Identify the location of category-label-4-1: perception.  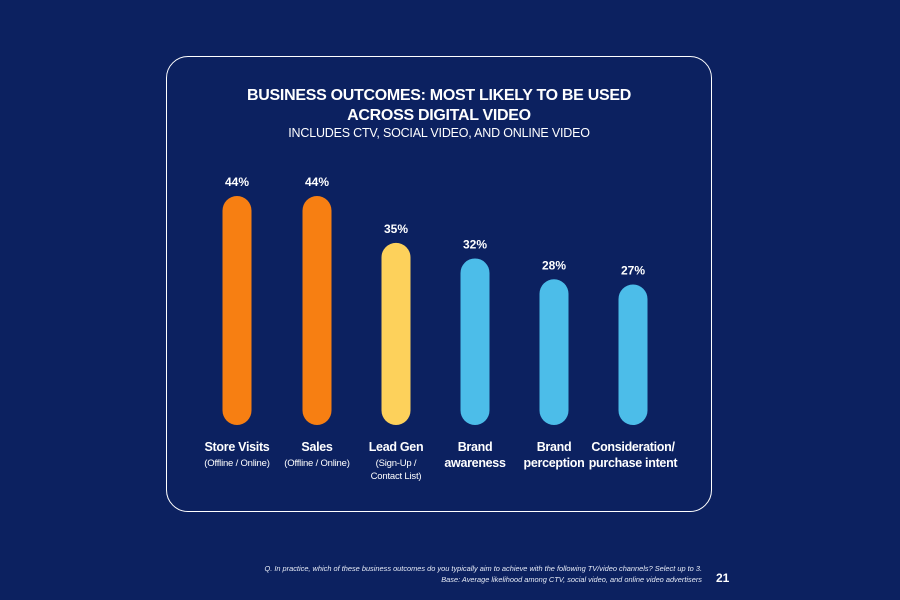
(554, 463).